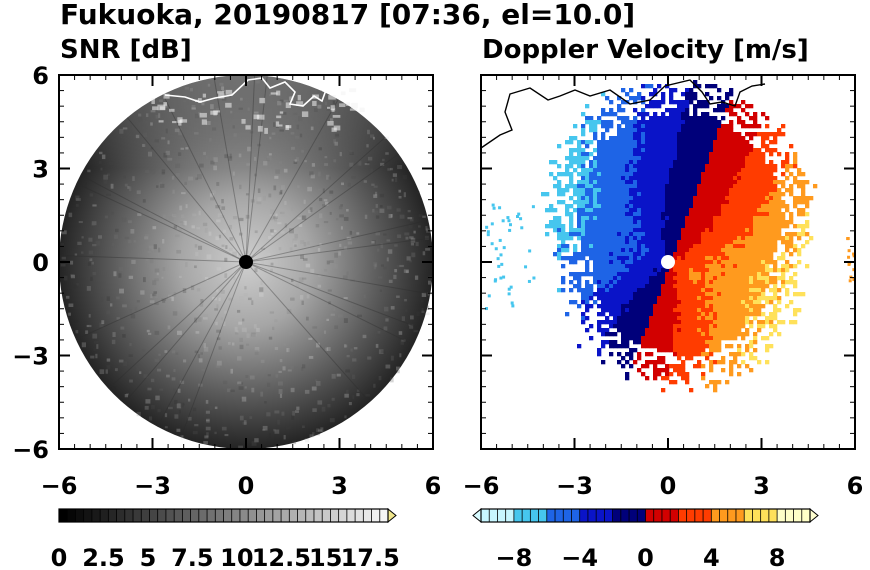 This screenshot has height=570, width=870. What do you see at coordinates (288, 105) in the screenshot?
I see `snr-echo` at bounding box center [288, 105].